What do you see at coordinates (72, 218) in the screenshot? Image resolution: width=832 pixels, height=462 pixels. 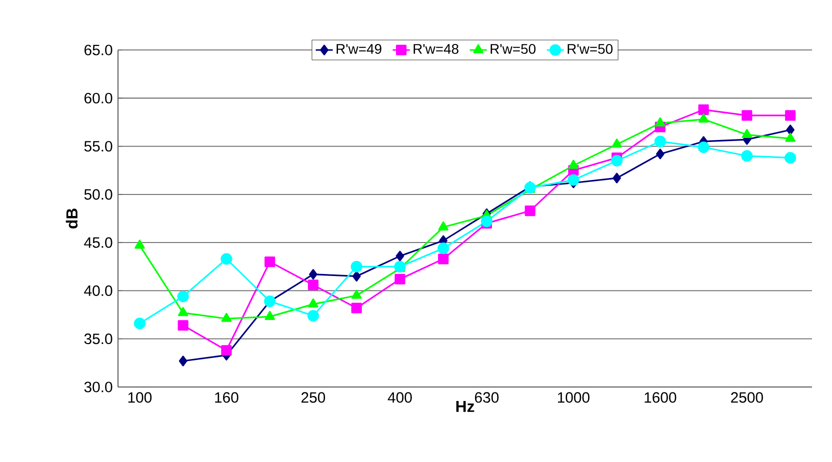 I see `y-axis-title: dB` at bounding box center [72, 218].